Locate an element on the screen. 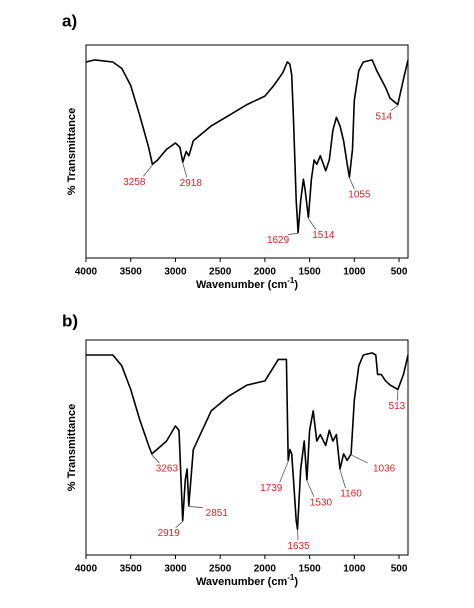  peak-annotation: 1530 is located at coordinates (321, 502).